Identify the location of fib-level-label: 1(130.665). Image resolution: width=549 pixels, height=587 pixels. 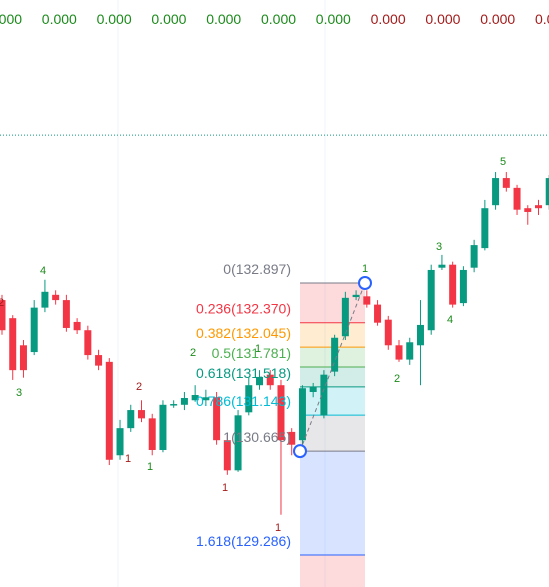
(257, 437).